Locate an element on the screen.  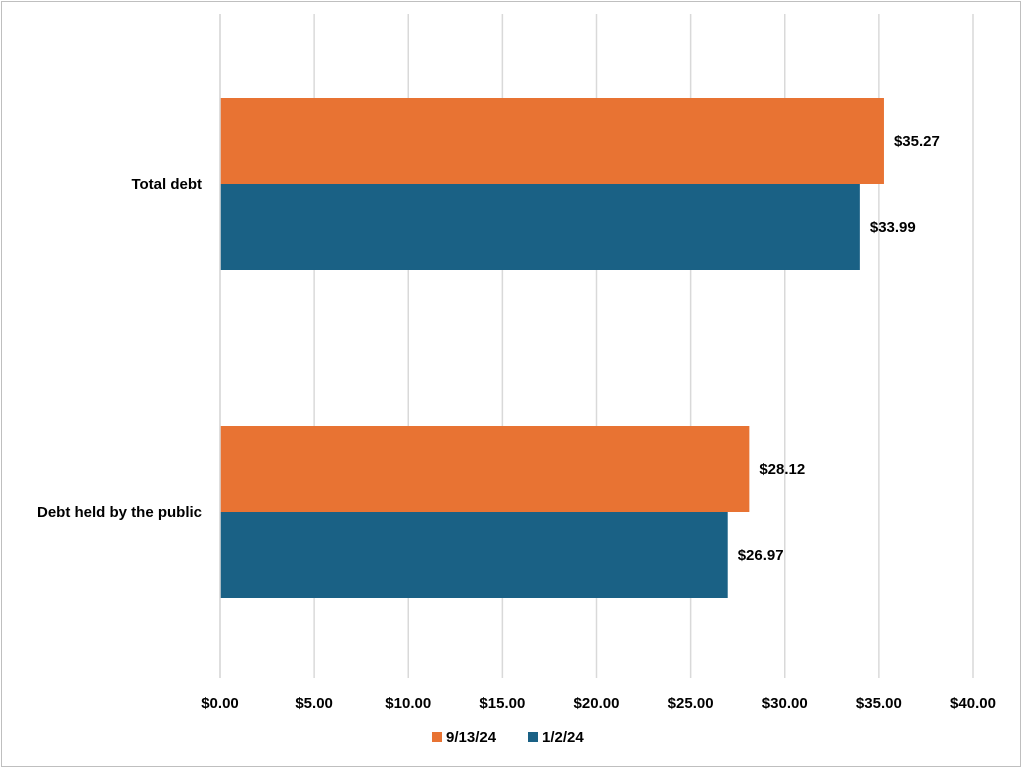
x-tick-label: $25.00 is located at coordinates (691, 703).